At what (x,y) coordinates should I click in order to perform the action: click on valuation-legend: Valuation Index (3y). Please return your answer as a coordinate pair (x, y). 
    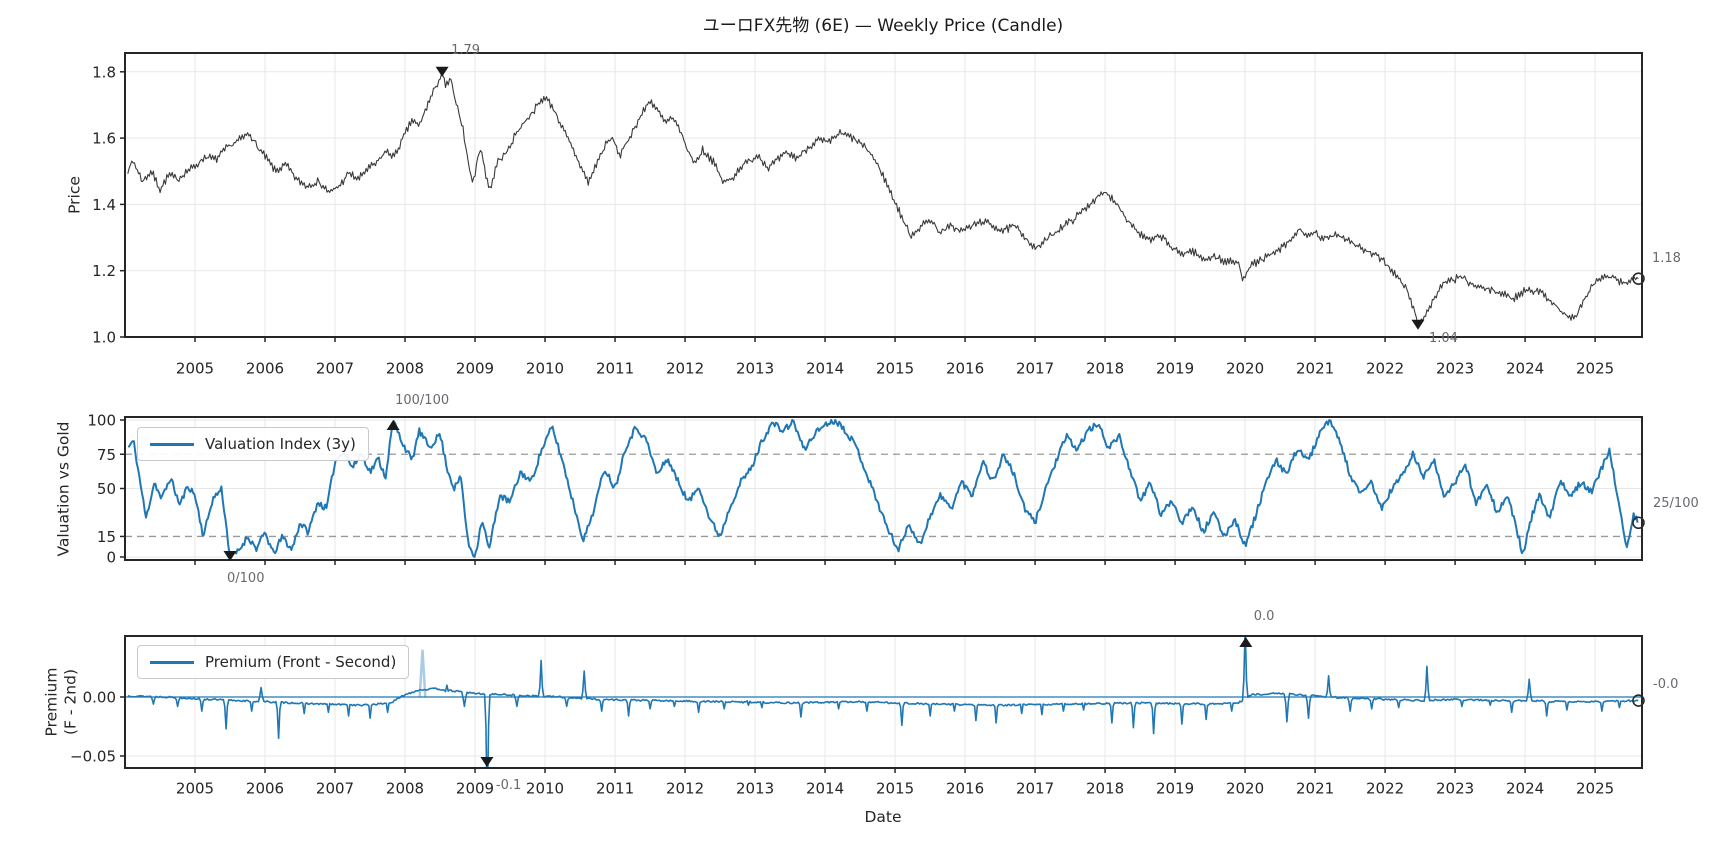
    Looking at the image, I should click on (253, 444).